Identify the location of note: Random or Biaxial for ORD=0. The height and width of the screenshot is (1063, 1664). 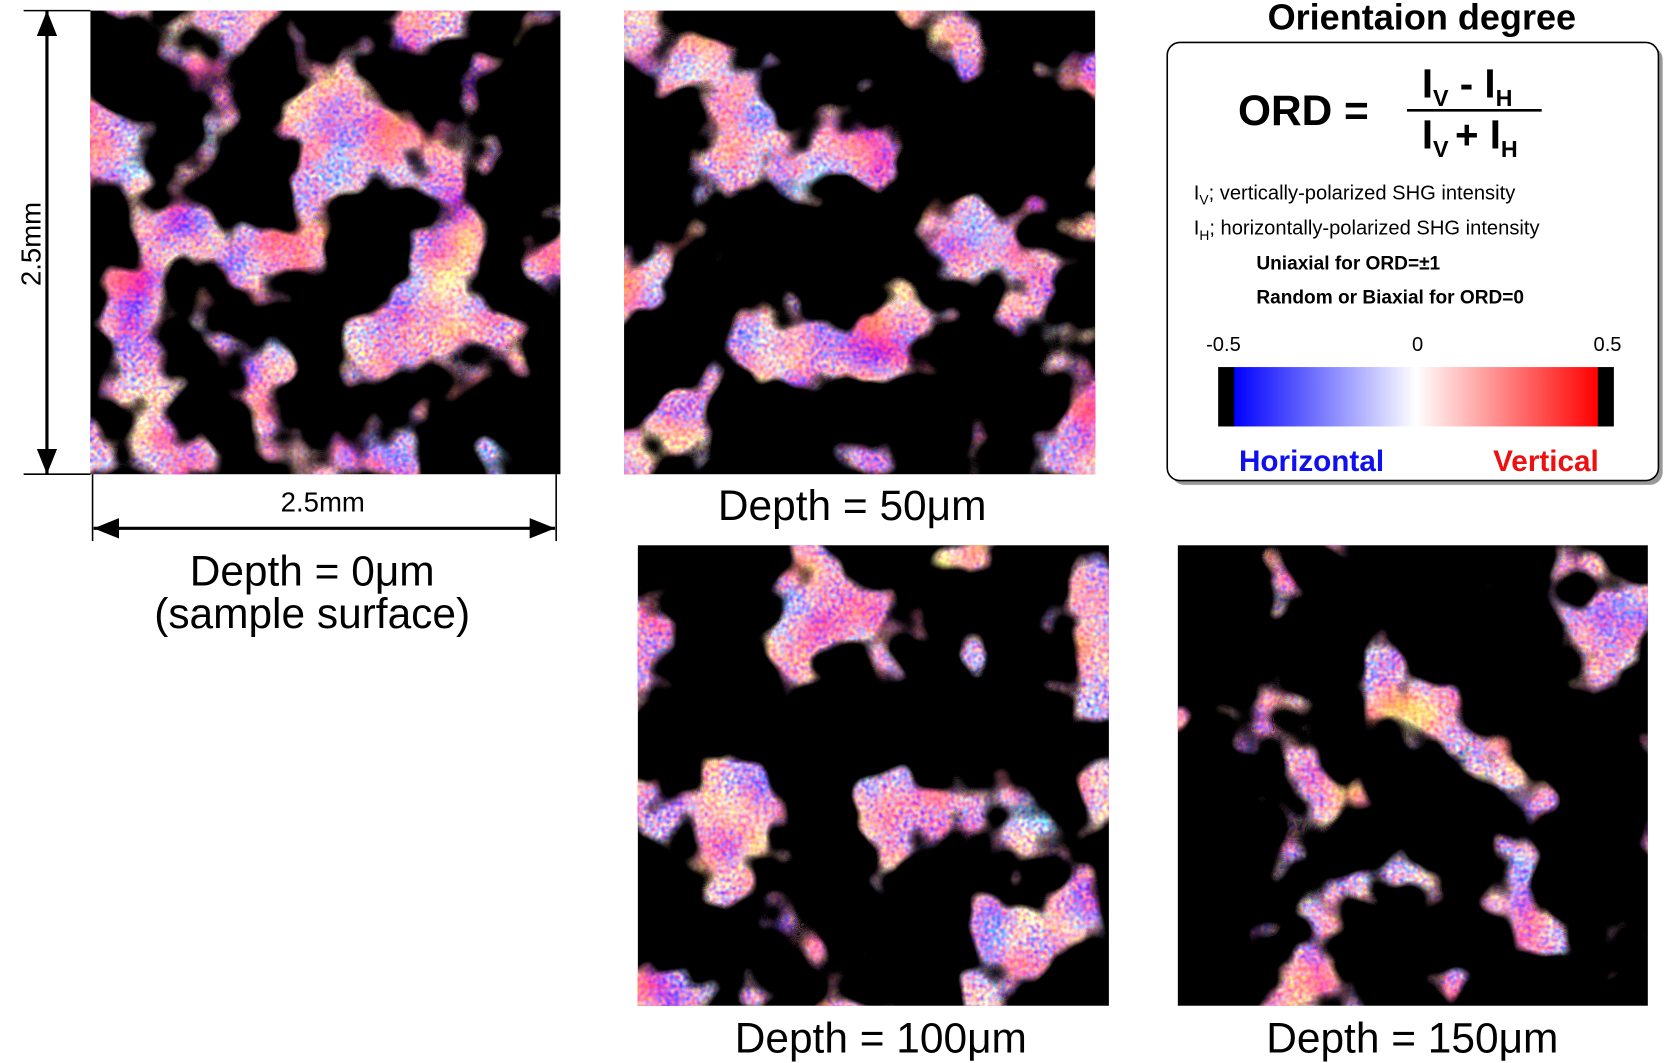
(1390, 297).